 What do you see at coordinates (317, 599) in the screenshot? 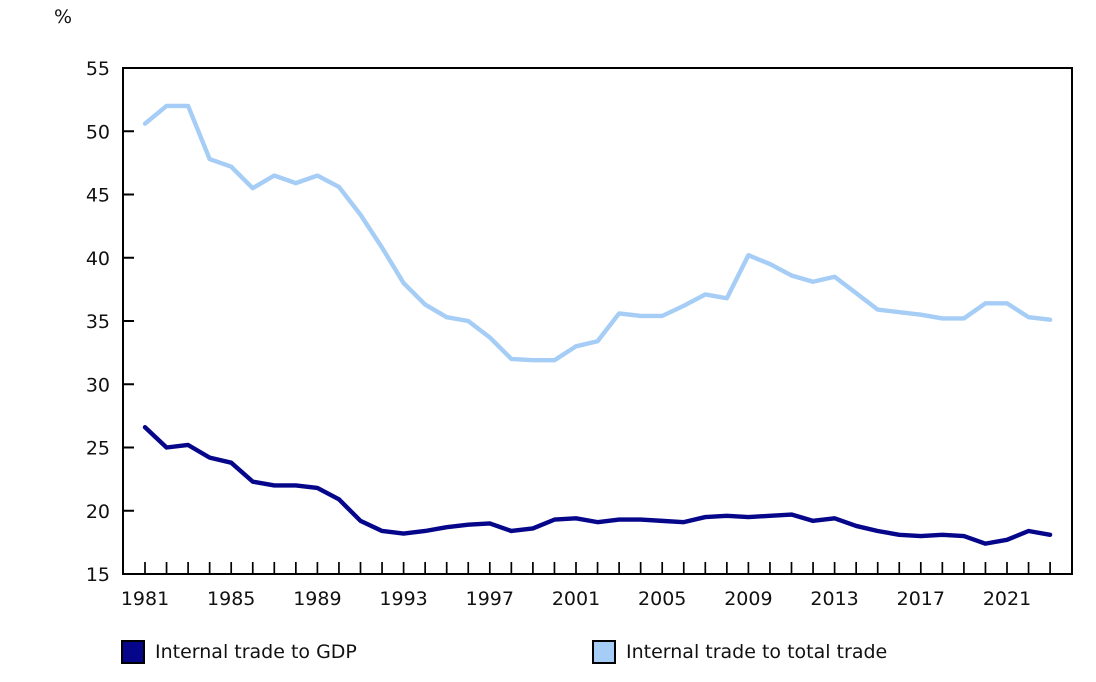
I see `x-tick-label: 1989` at bounding box center [317, 599].